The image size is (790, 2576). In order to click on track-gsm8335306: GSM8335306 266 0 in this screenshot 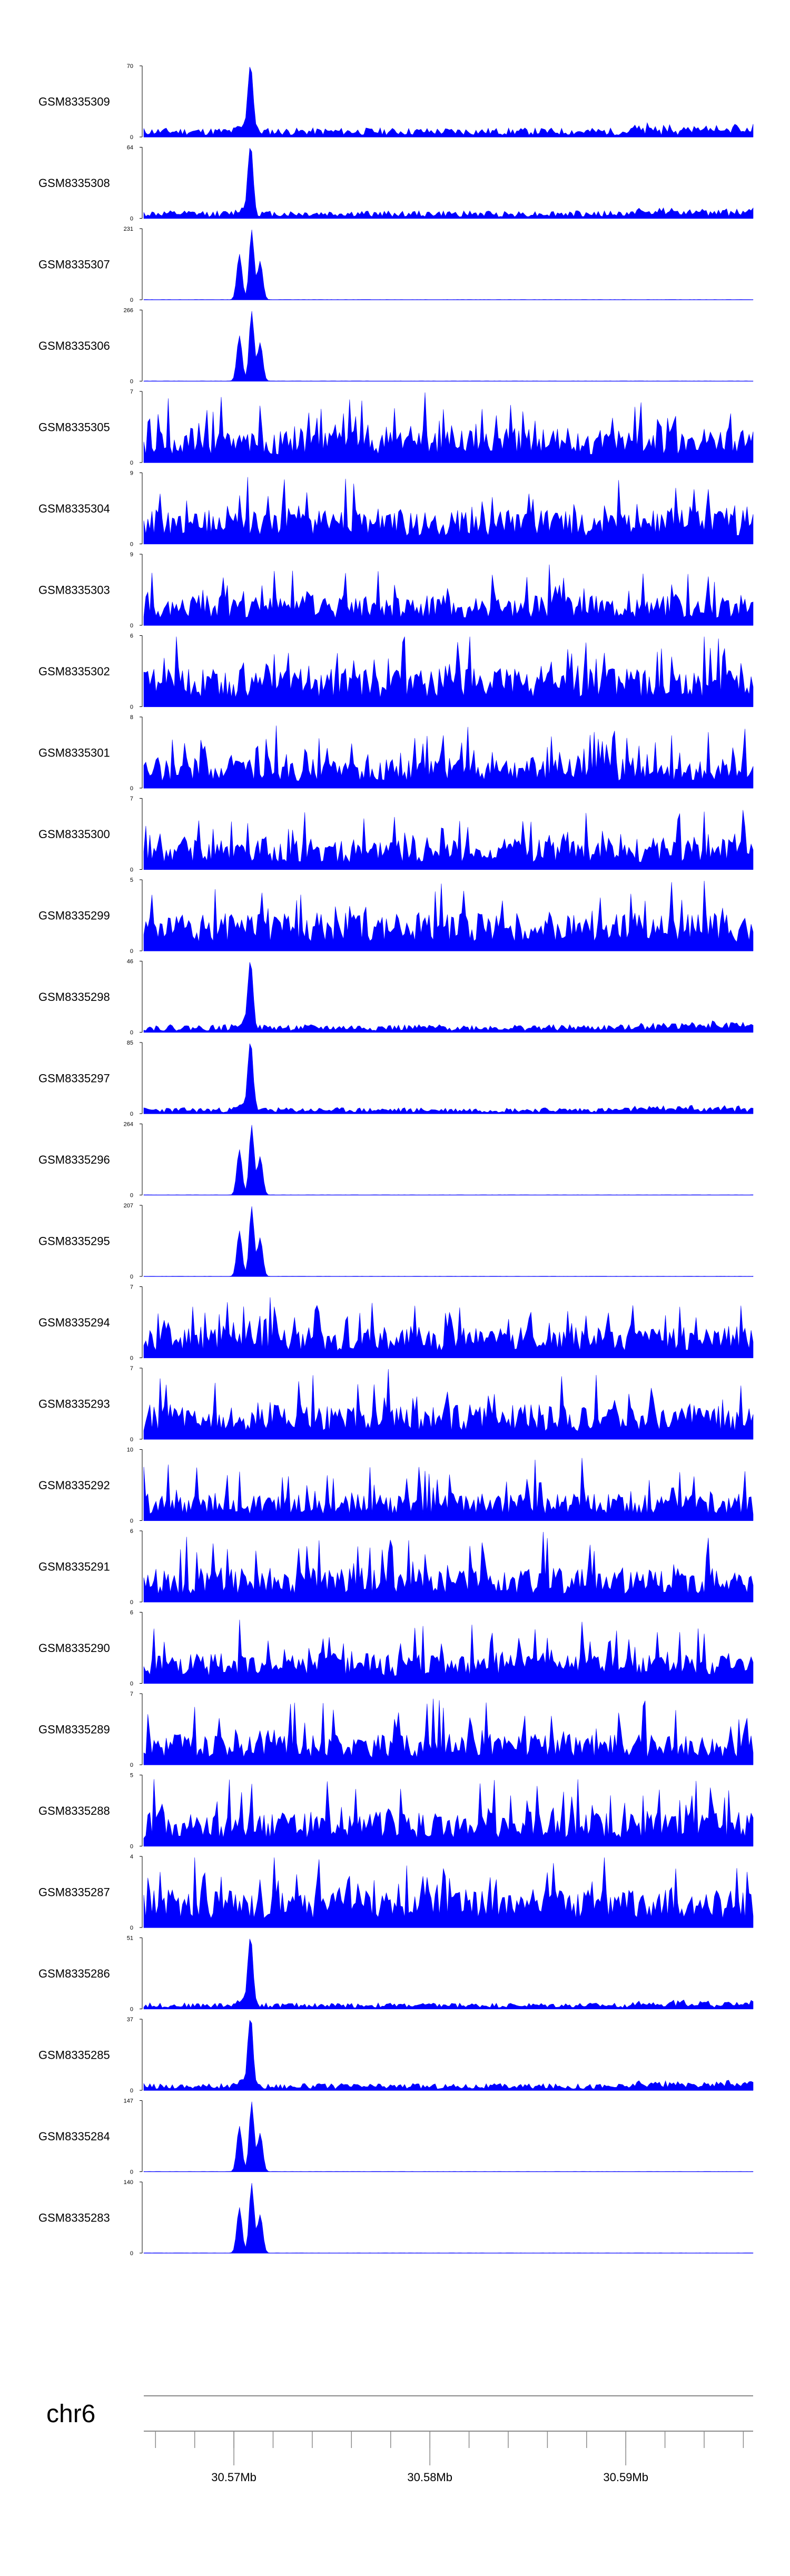, I will do `click(396, 347)`.